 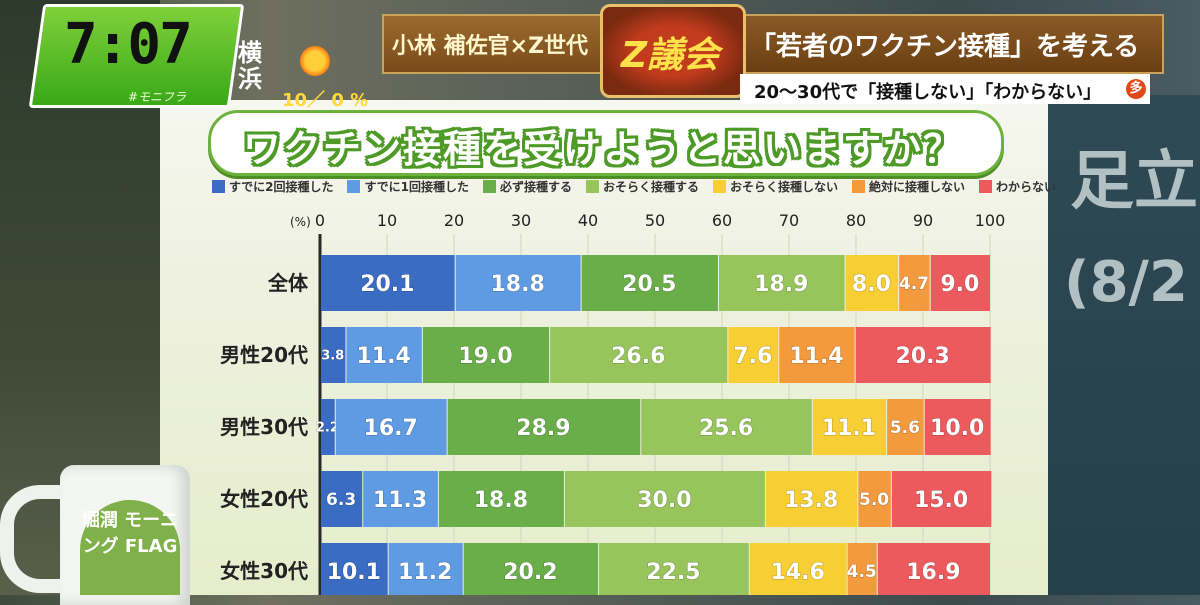 What do you see at coordinates (416, 187) in the screenshot?
I see `legend-label: すでに1回接種した` at bounding box center [416, 187].